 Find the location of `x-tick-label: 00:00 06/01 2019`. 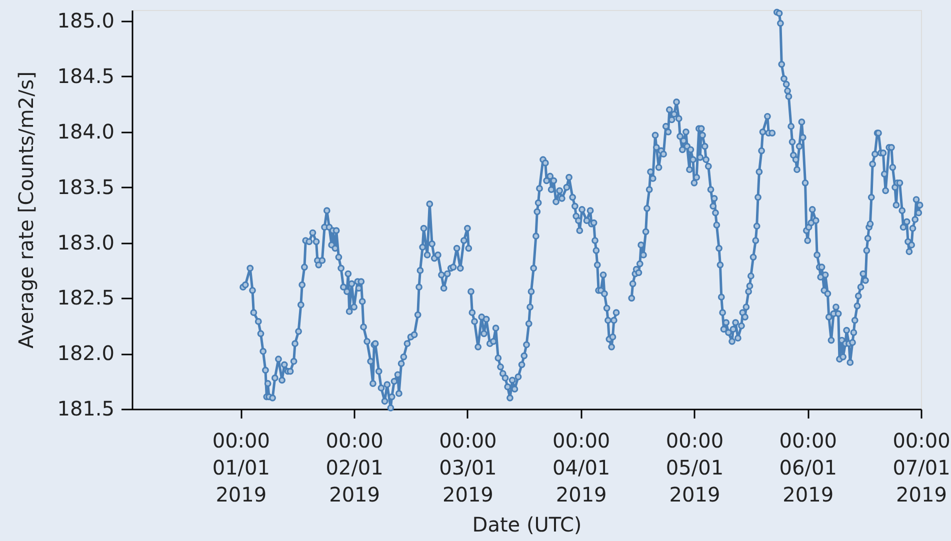

x-tick-label: 00:00 06/01 2019 is located at coordinates (808, 467).